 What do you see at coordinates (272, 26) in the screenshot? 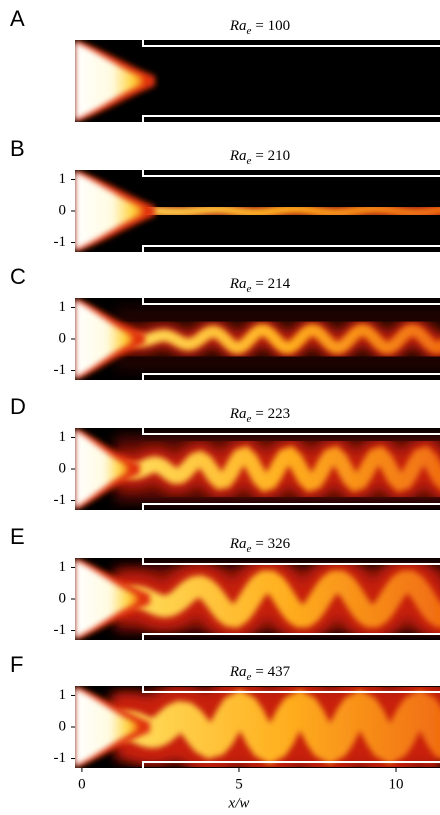
I see `title-part: = 100` at bounding box center [272, 26].